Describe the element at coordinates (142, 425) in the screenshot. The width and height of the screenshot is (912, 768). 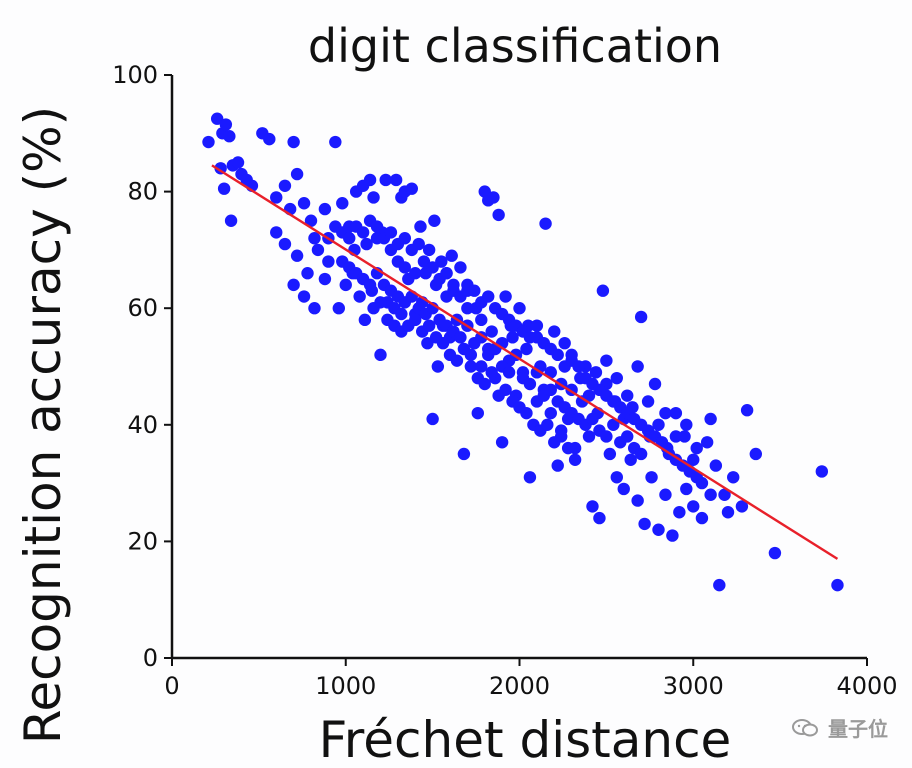
I see `y-tick-label: 40` at that location.